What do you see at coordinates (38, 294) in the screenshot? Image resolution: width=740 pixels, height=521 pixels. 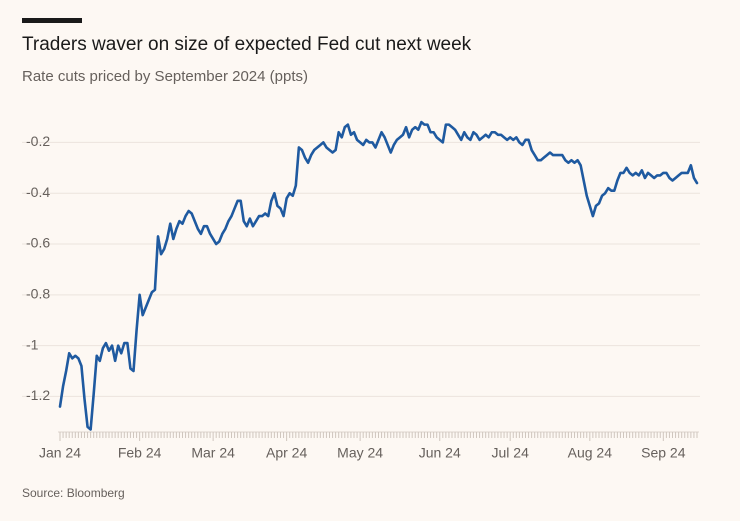 I see `y-tick-label: -0.8` at bounding box center [38, 294].